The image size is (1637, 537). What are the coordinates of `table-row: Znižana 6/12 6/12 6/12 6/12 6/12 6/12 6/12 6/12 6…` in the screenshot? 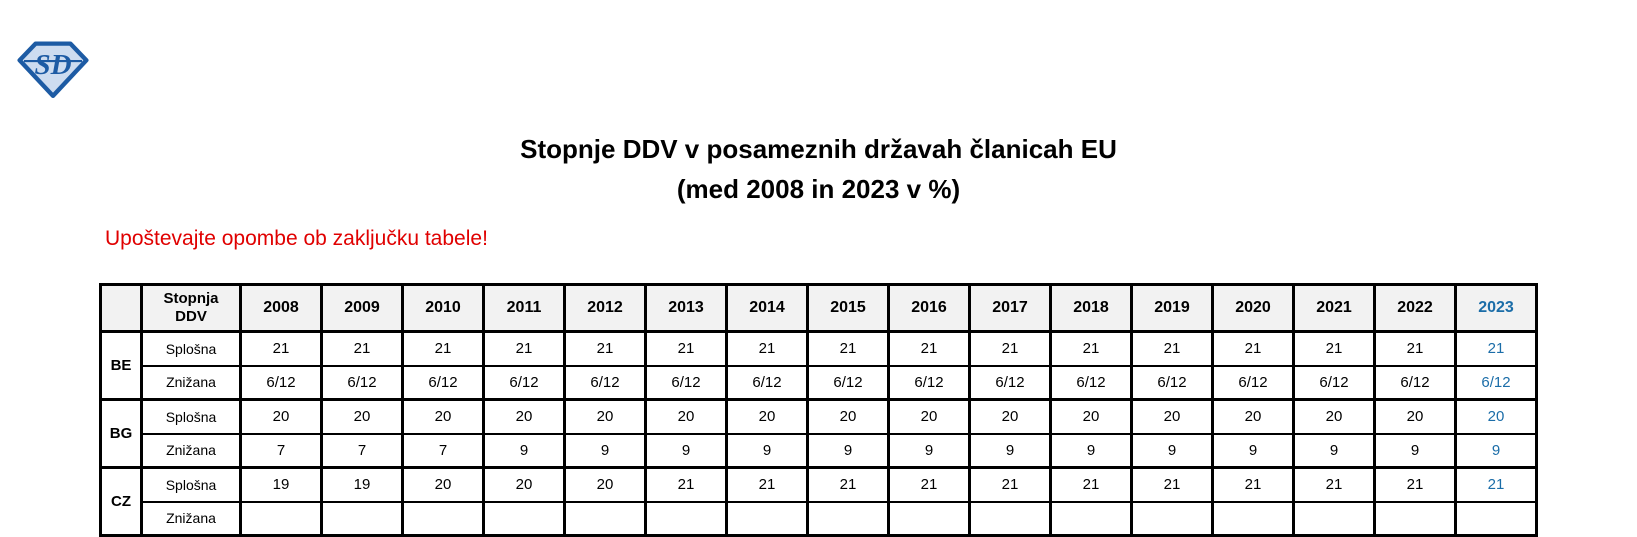 It's located at (819, 382).